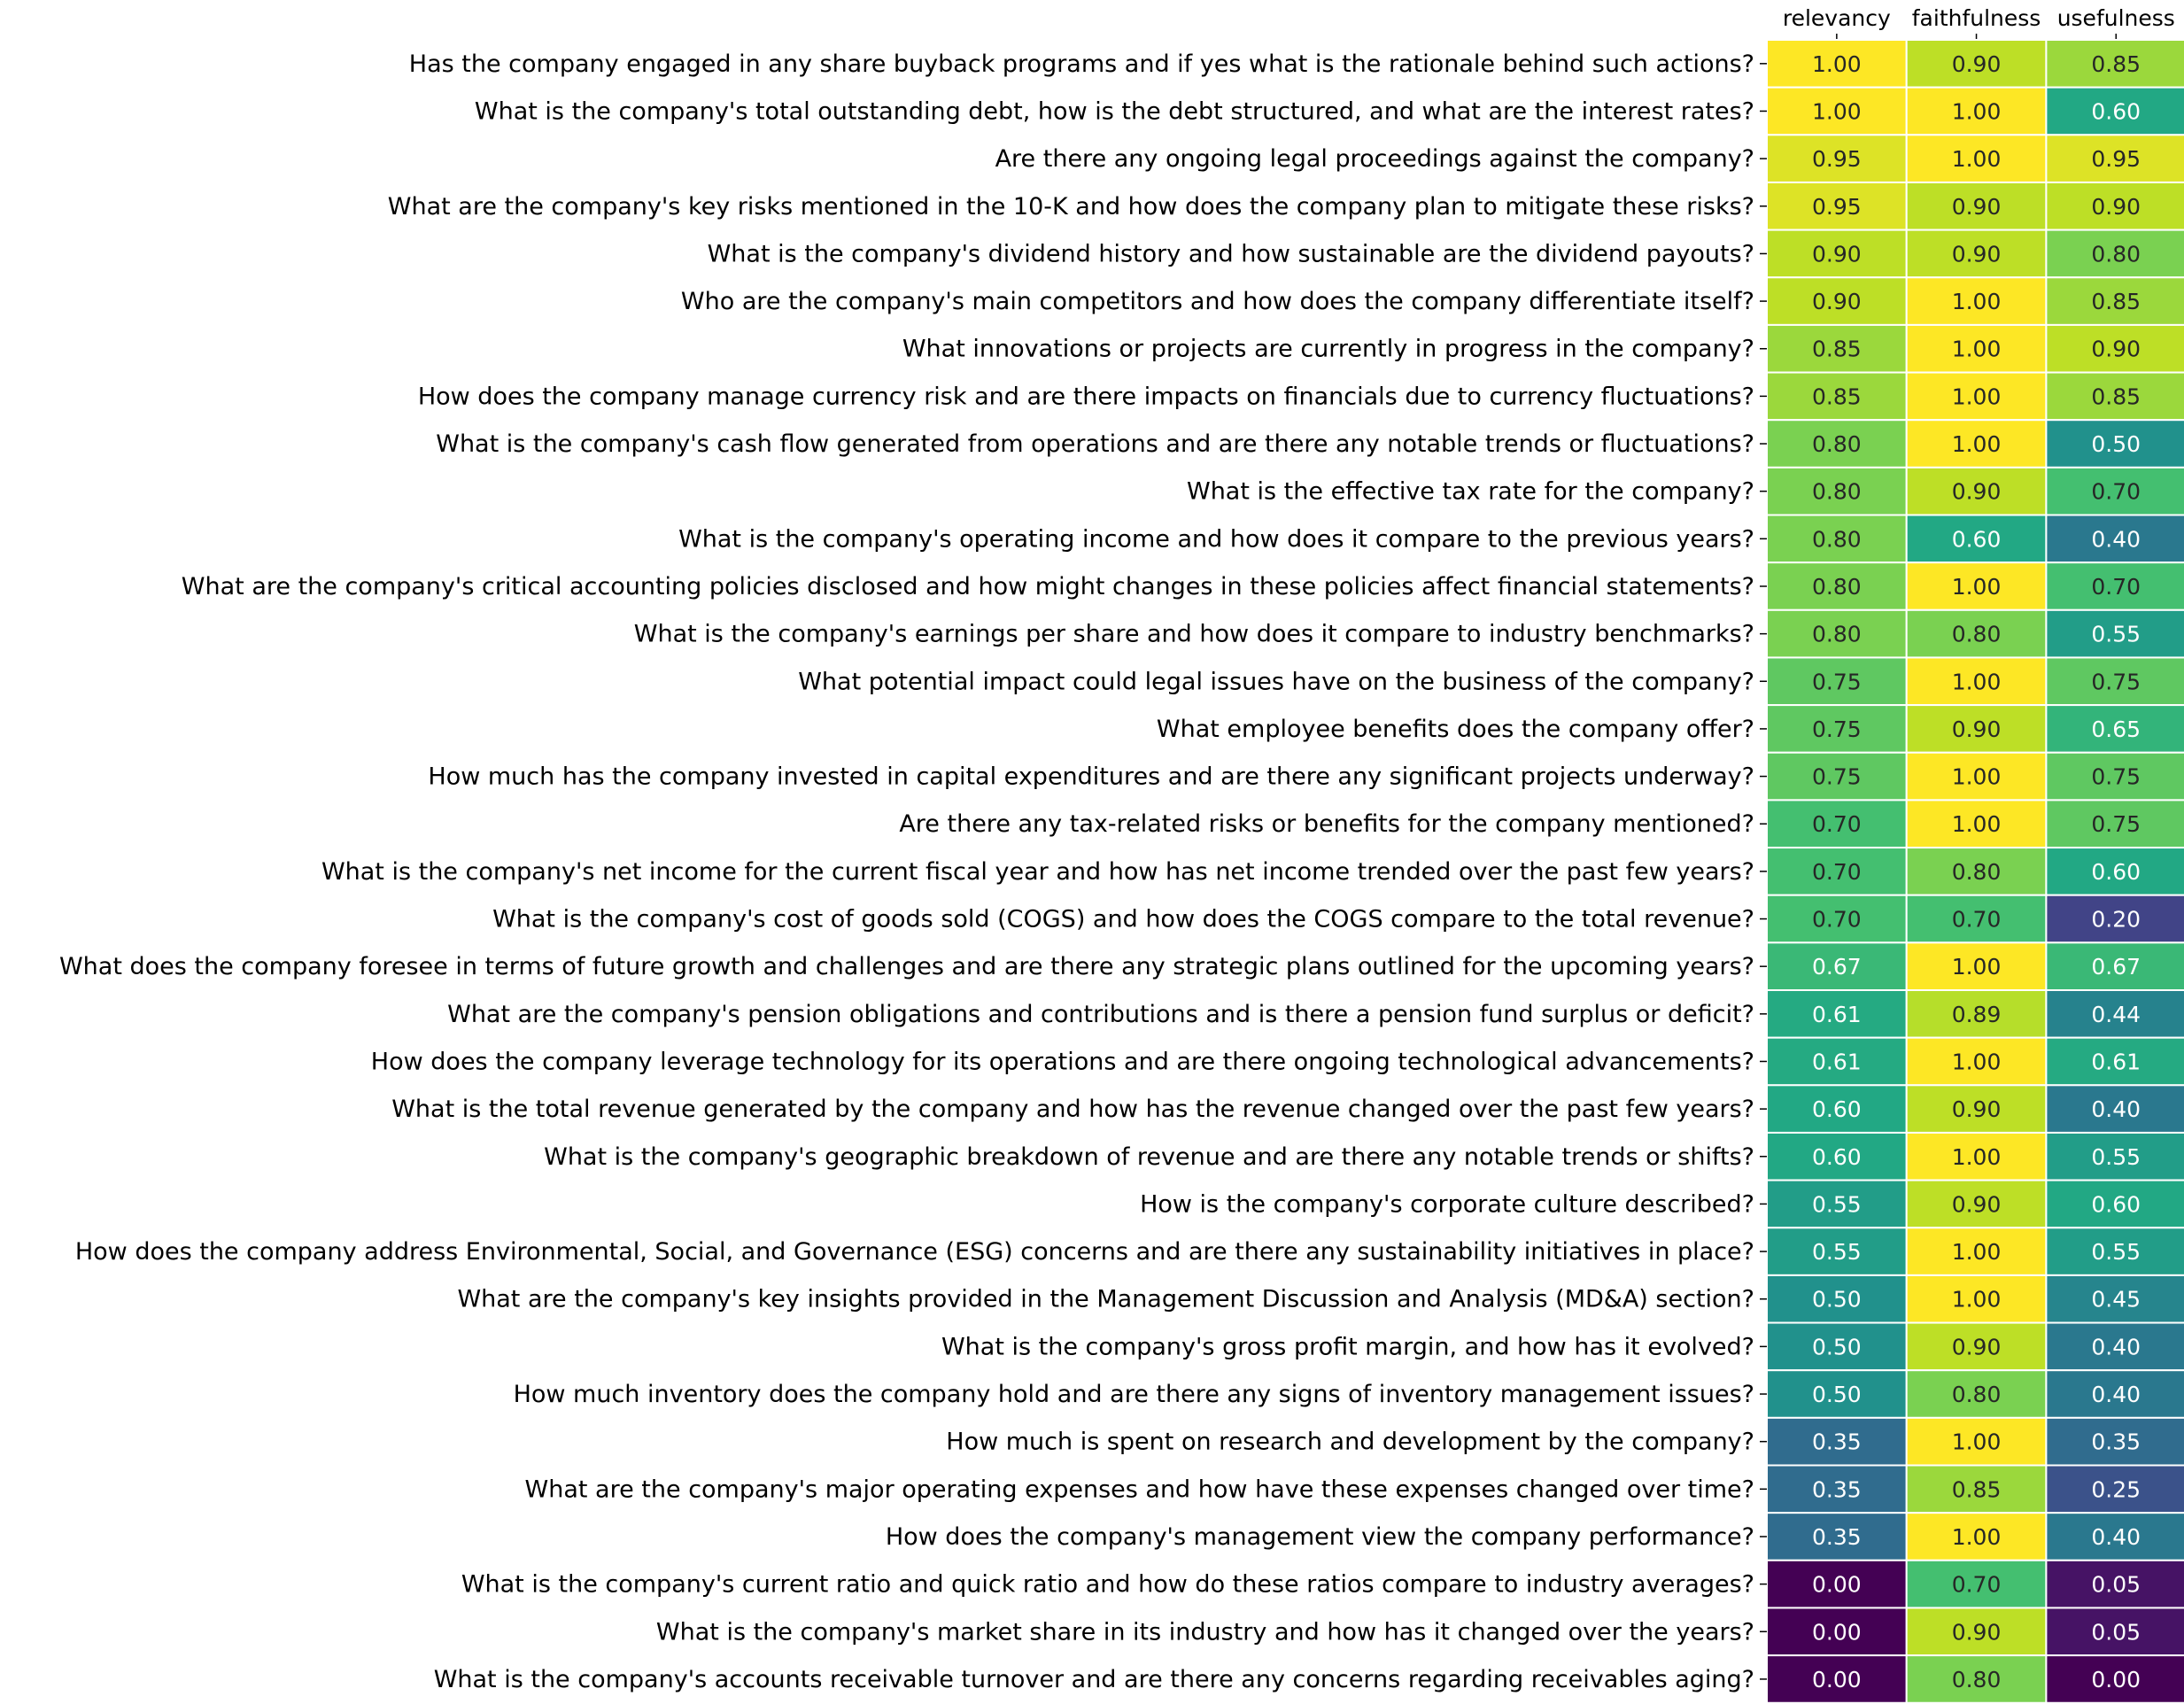  Describe the element at coordinates (2116, 967) in the screenshot. I see `cell-value-label: 0.67` at that location.